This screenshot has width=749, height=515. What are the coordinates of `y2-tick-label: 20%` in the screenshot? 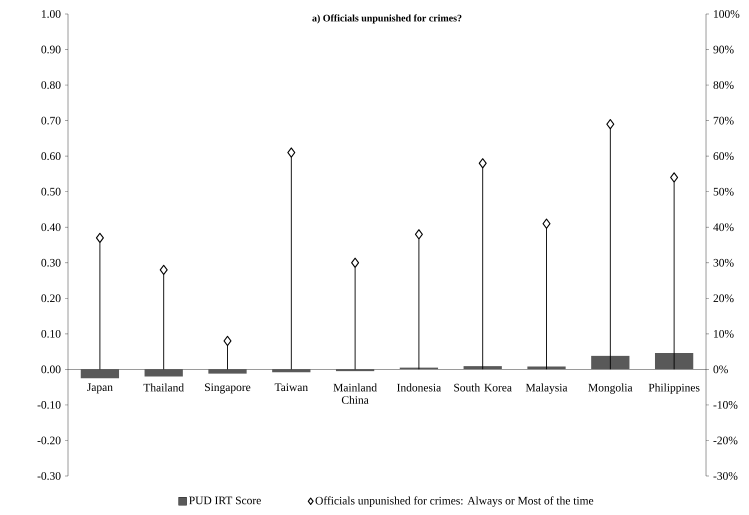 It's located at (724, 298).